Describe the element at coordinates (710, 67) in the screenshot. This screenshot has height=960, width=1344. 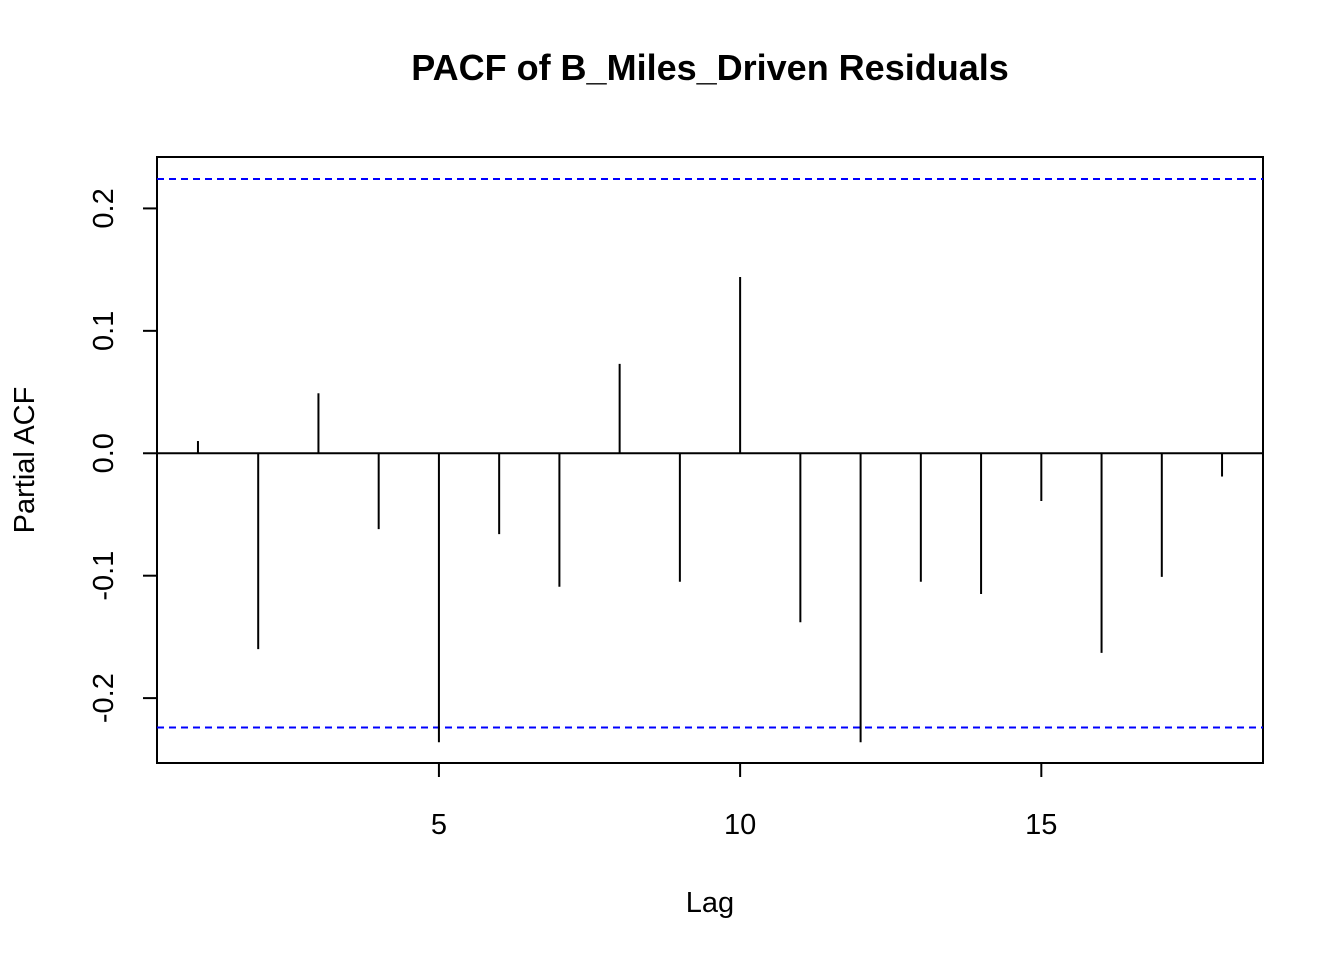
I see `chart-title: PACF of B_Miles_Driven Residuals` at that location.